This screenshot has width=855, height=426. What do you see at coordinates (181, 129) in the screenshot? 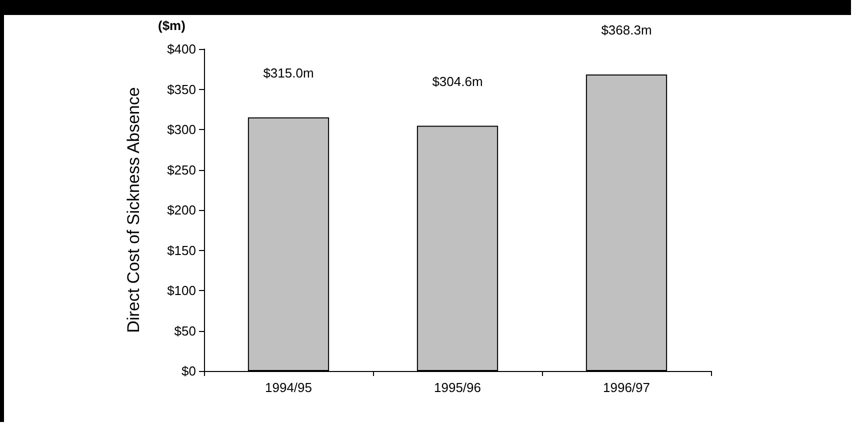
I see `y-tick-label: $300` at bounding box center [181, 129].